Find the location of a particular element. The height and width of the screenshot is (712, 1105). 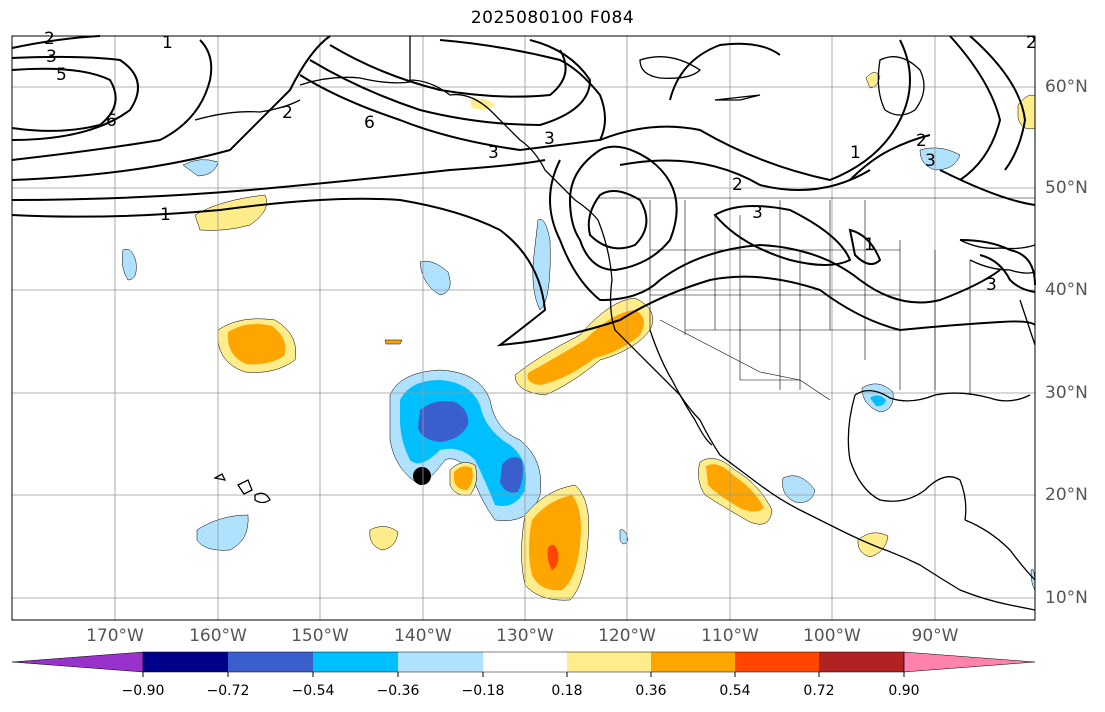

colorbar-tick-label: −0.54 is located at coordinates (313, 691).